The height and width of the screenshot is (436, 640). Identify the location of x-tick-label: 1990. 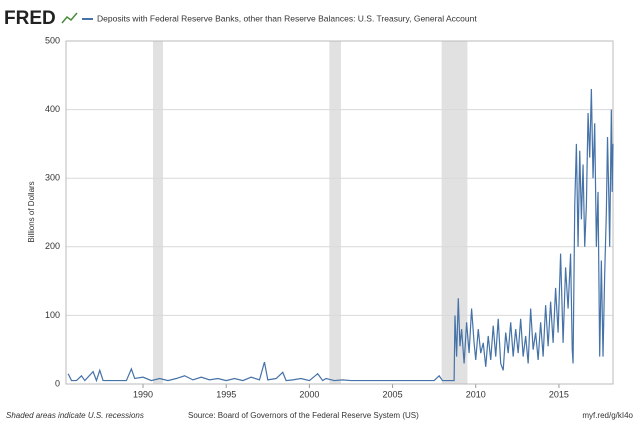
(143, 394).